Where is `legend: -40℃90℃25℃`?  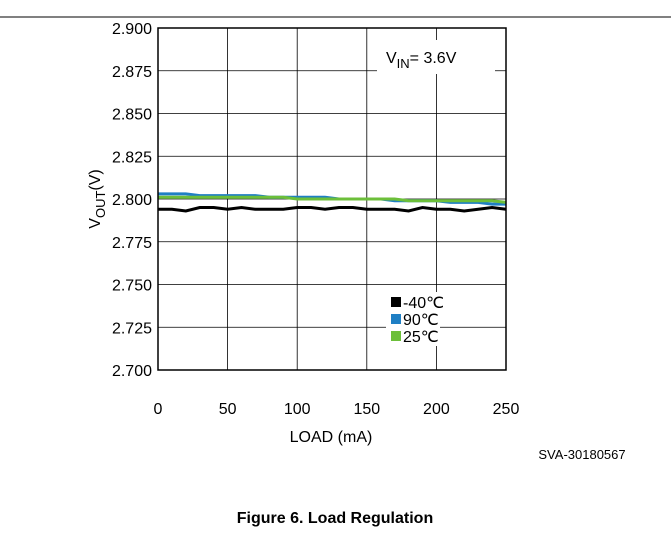
legend: -40℃90℃25℃ is located at coordinates (415, 319).